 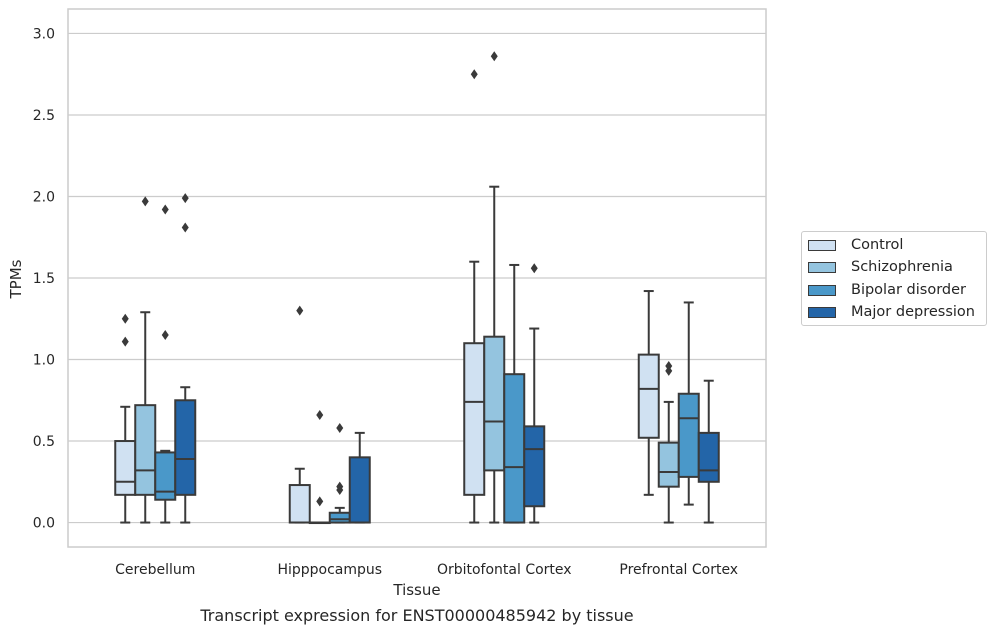 What do you see at coordinates (504, 570) in the screenshot?
I see `x-tick-label: Orbitofontal Cortex` at bounding box center [504, 570].